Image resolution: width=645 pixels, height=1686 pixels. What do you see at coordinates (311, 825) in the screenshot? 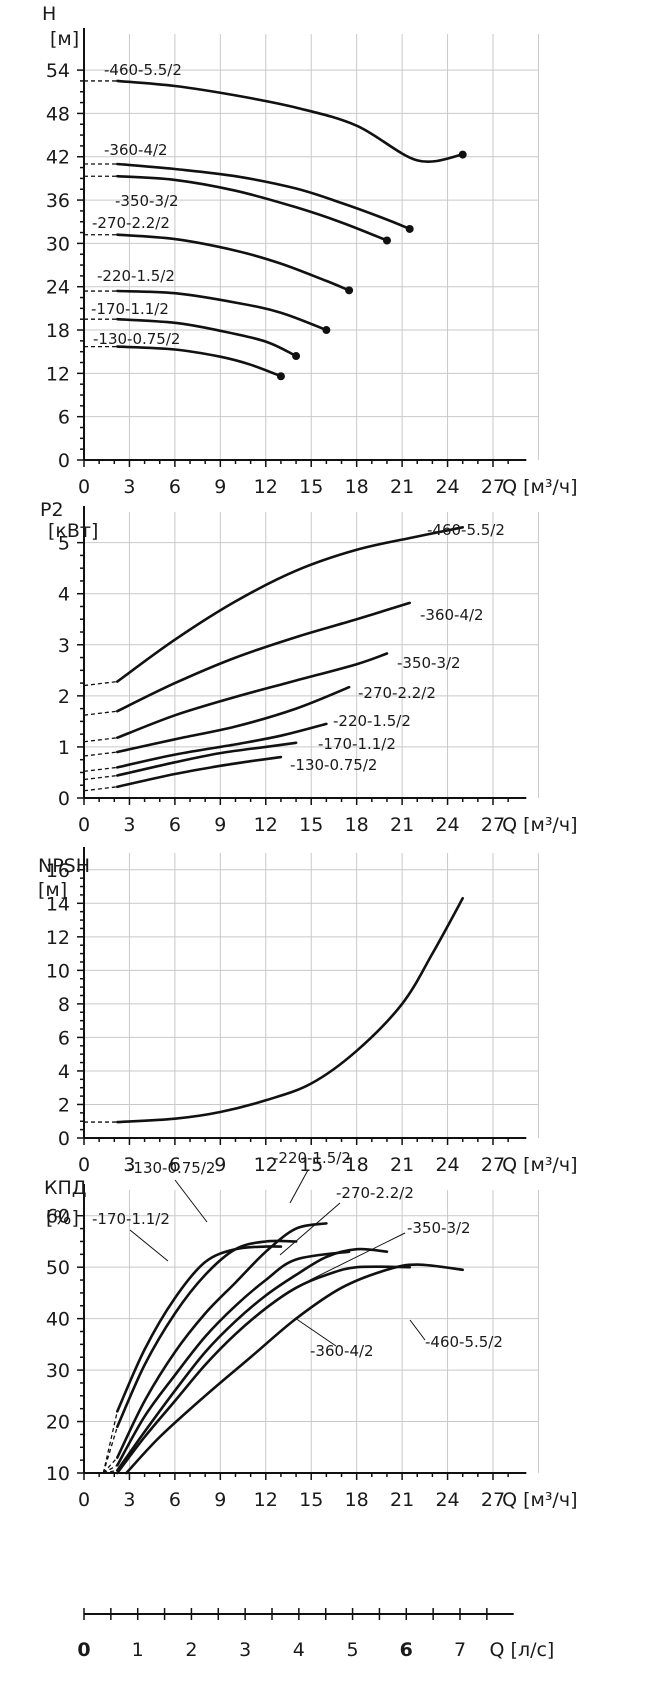
I see `x-tick-label: 15` at bounding box center [311, 825].